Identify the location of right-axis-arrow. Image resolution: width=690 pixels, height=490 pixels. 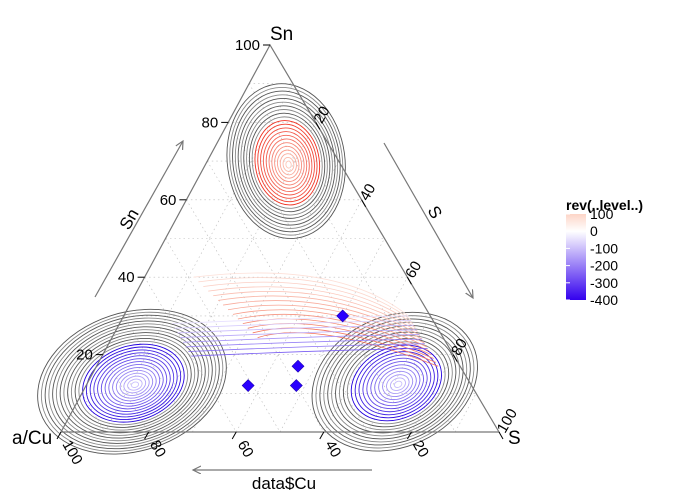
(428, 220).